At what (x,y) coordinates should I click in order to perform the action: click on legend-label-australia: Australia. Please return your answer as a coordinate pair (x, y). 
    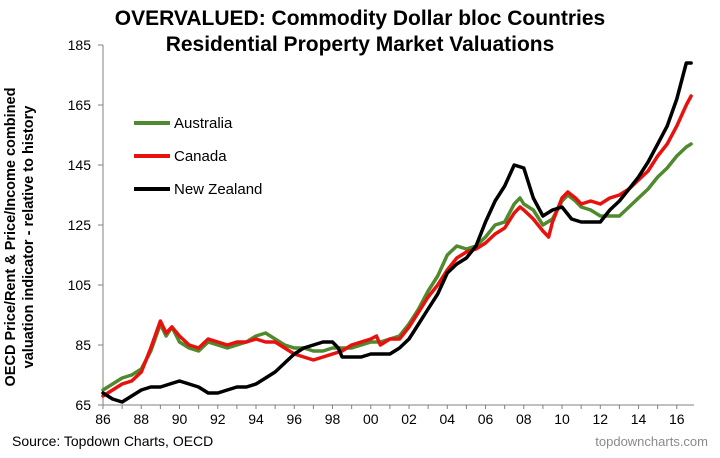
    Looking at the image, I should click on (203, 123).